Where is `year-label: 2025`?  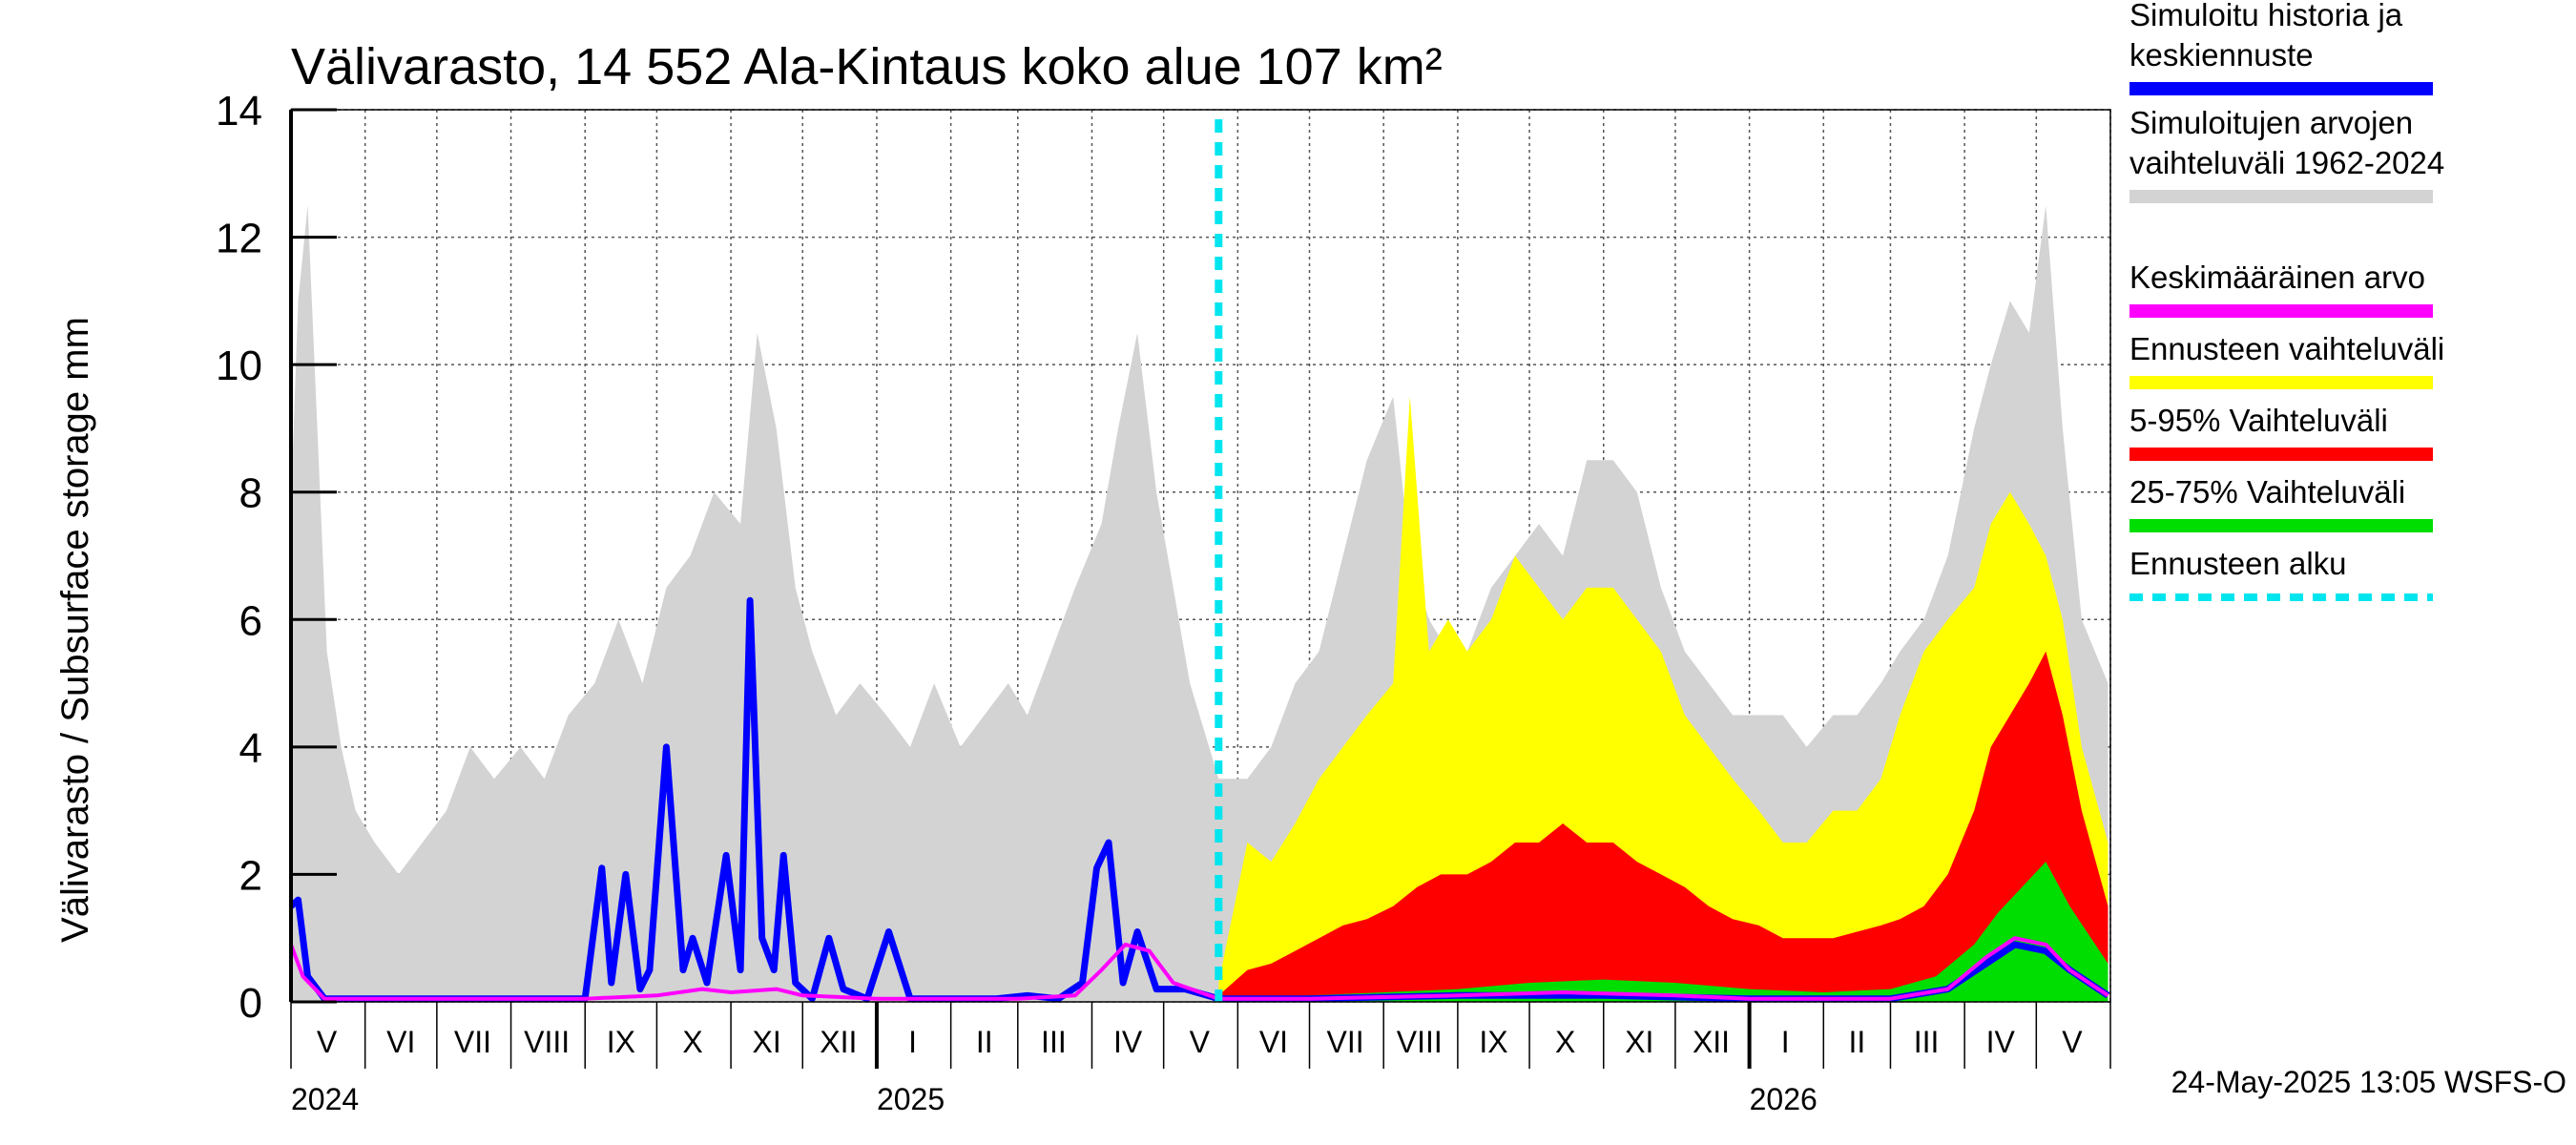
year-label: 2025 is located at coordinates (911, 1099).